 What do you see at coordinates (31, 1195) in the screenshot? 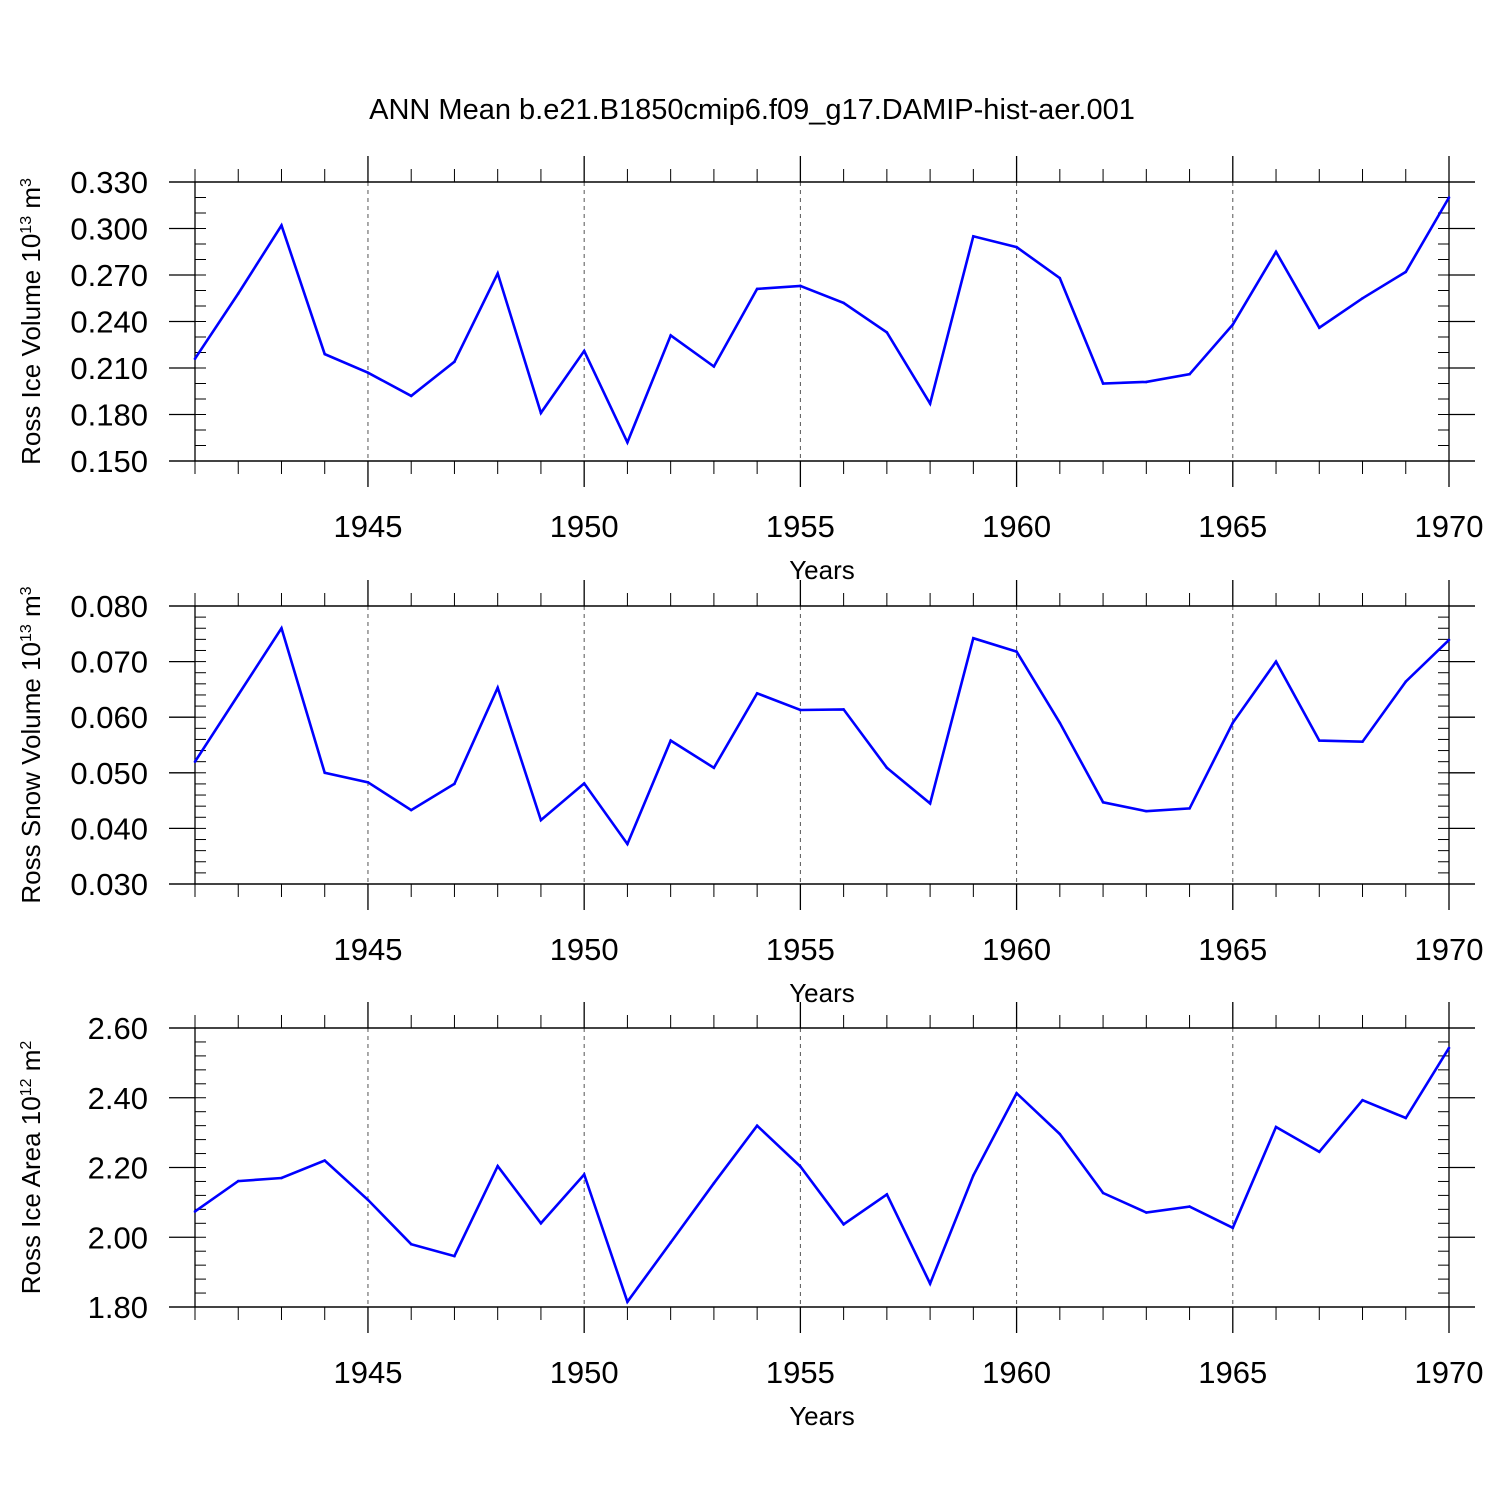
I see `y-axis-label-text: Ross Ice Area 10` at bounding box center [31, 1195].